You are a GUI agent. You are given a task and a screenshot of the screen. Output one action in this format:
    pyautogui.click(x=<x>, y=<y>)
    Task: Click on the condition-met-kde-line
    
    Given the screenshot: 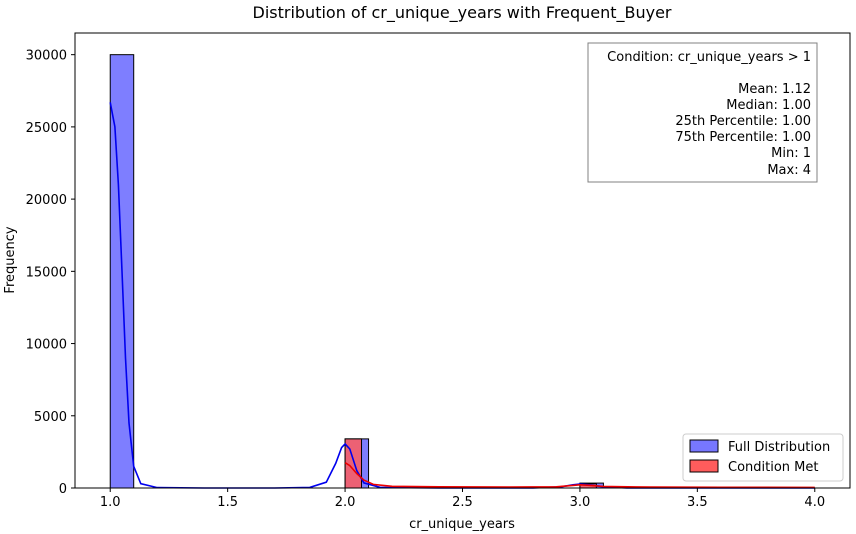 What is the action you would take?
    pyautogui.click(x=579, y=475)
    